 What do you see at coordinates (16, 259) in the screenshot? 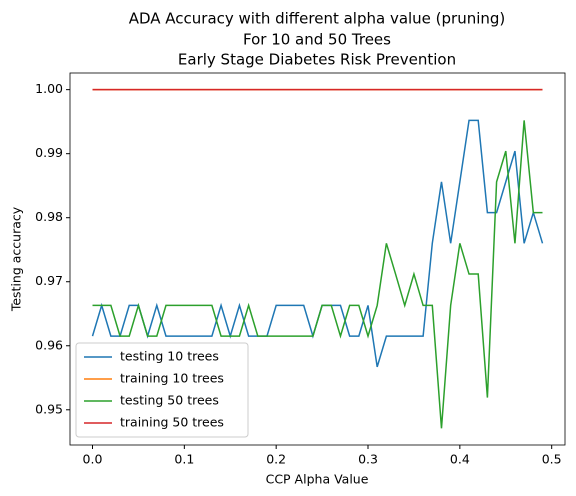
I see `y-axis-label: Testing accuracy` at bounding box center [16, 259].